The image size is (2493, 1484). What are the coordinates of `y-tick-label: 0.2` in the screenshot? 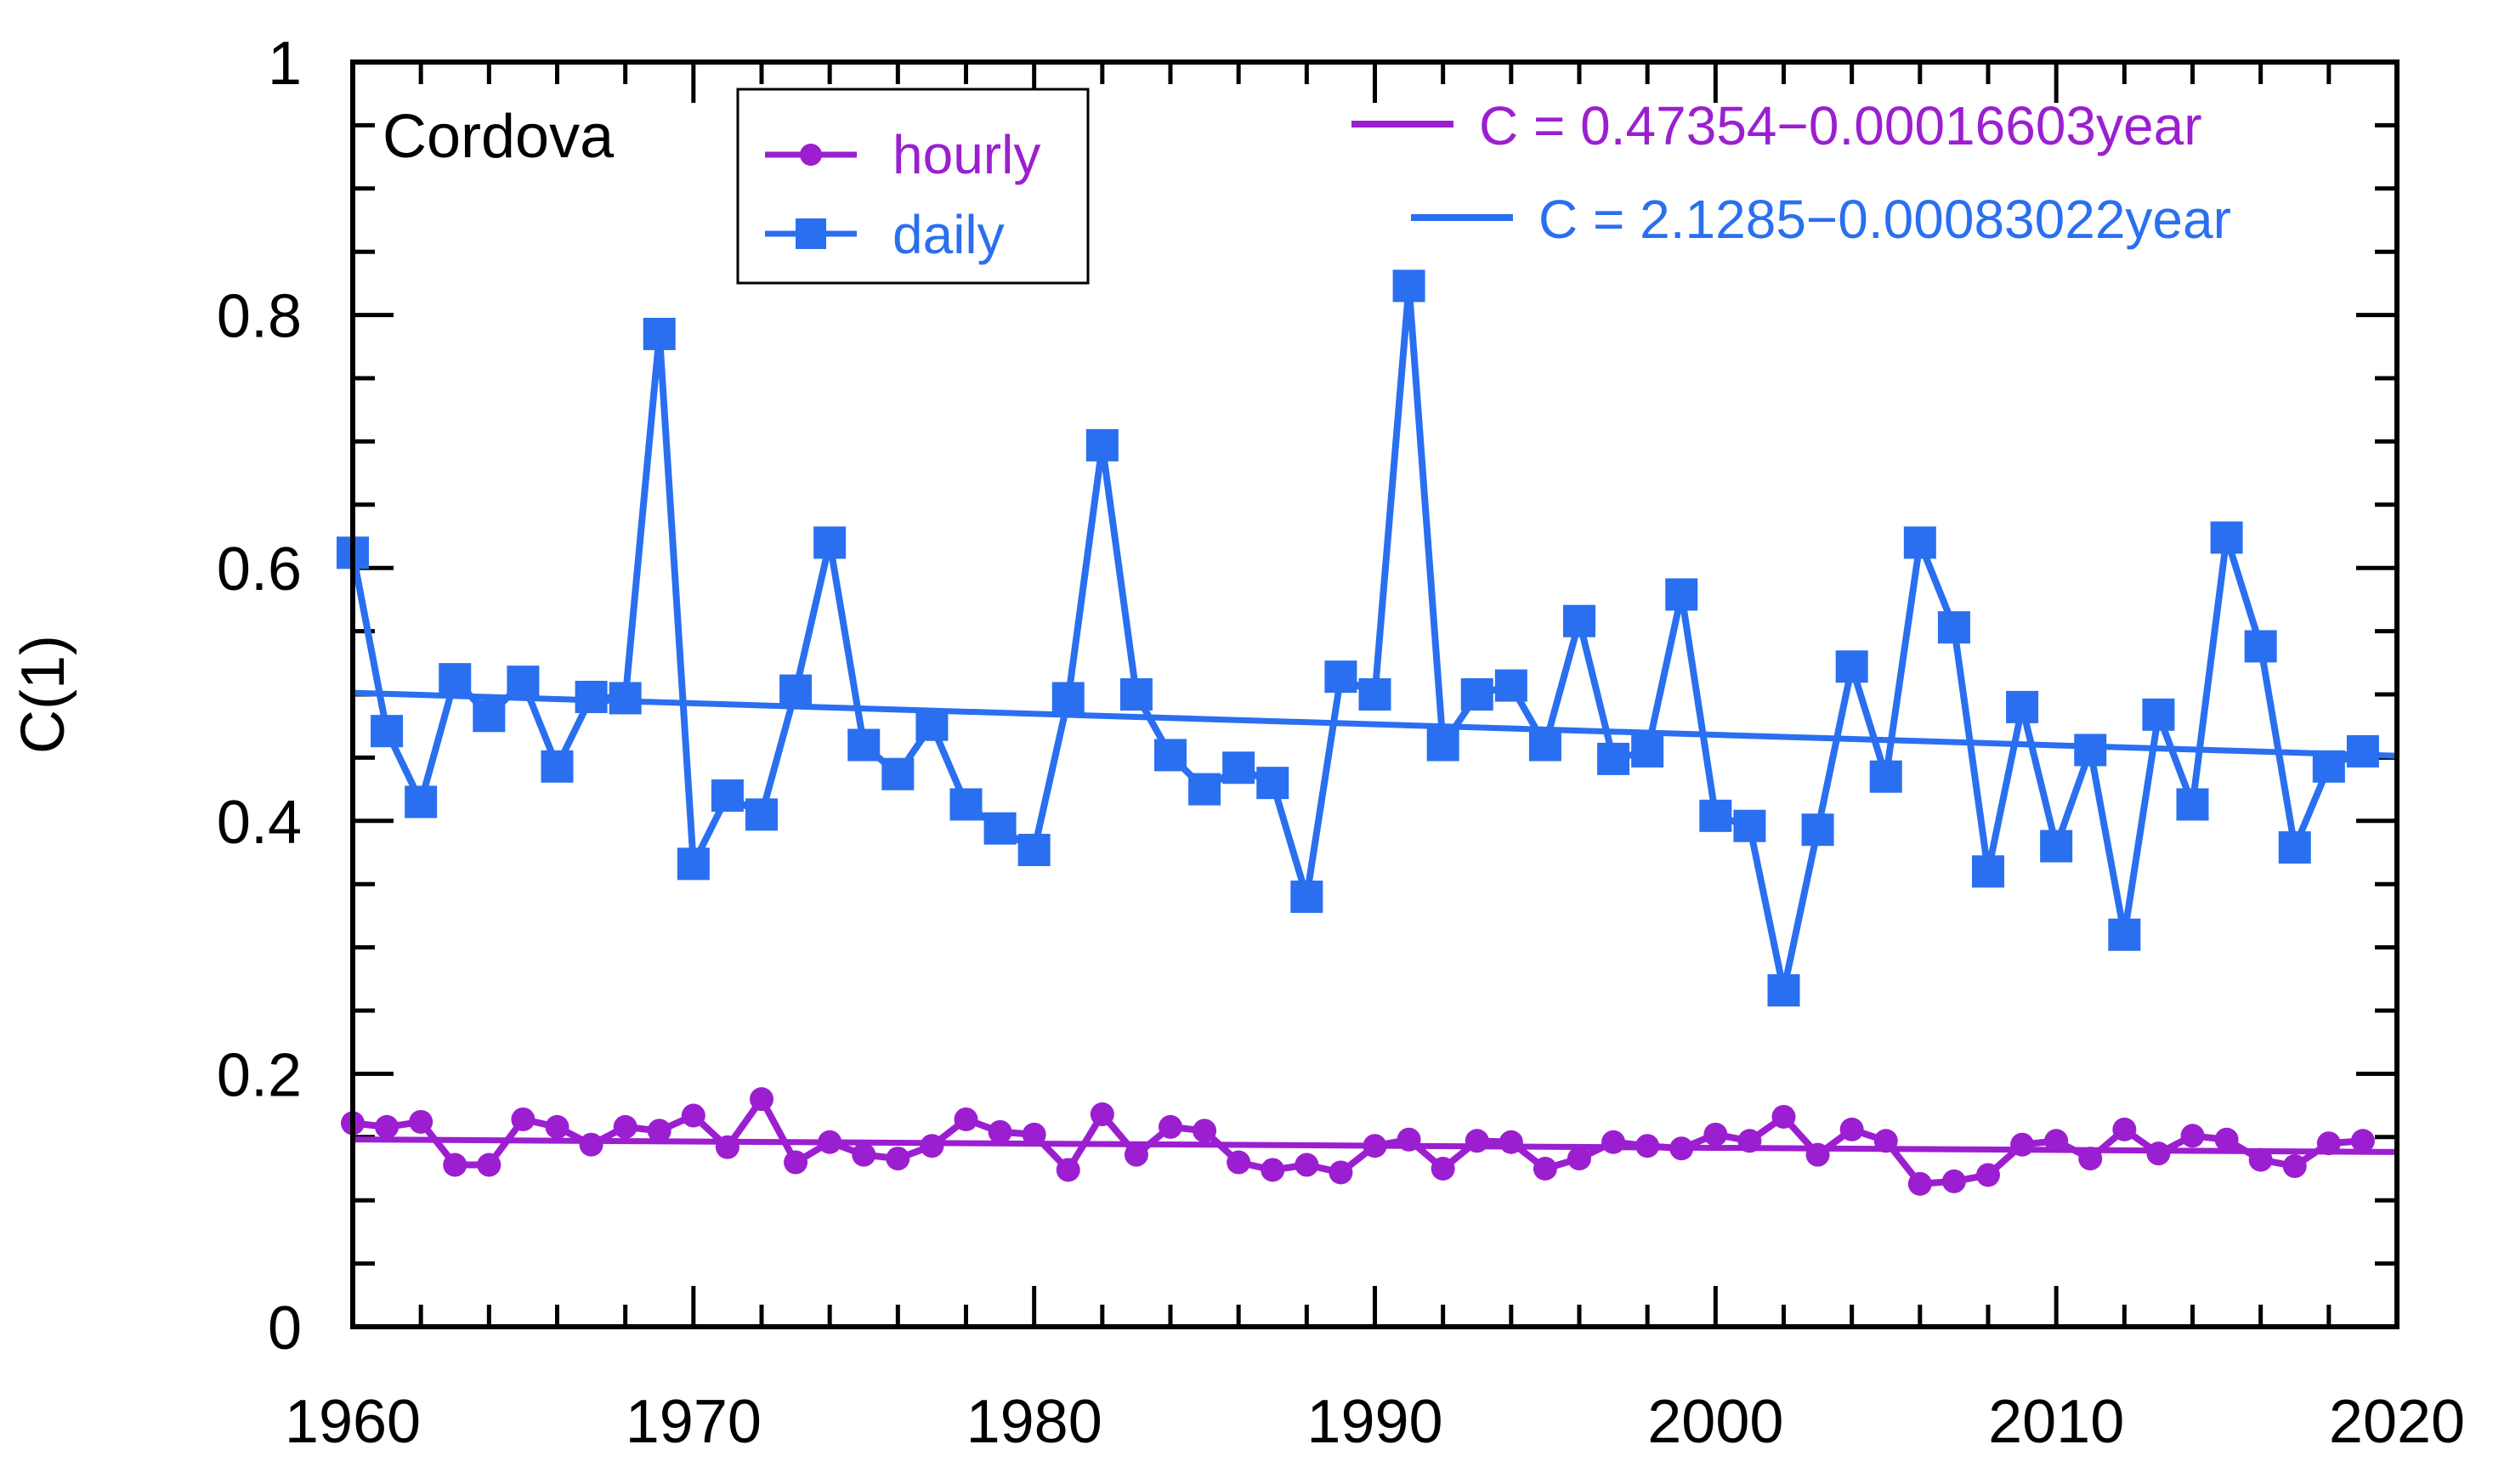 It's located at (259, 1075).